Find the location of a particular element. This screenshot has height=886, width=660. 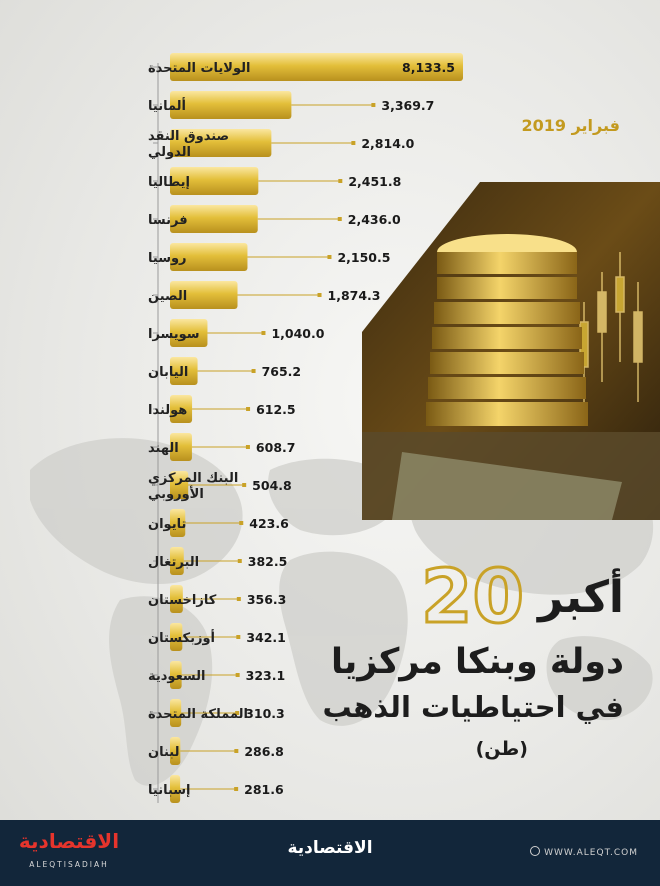

title-number: 20 is located at coordinates (473, 597).